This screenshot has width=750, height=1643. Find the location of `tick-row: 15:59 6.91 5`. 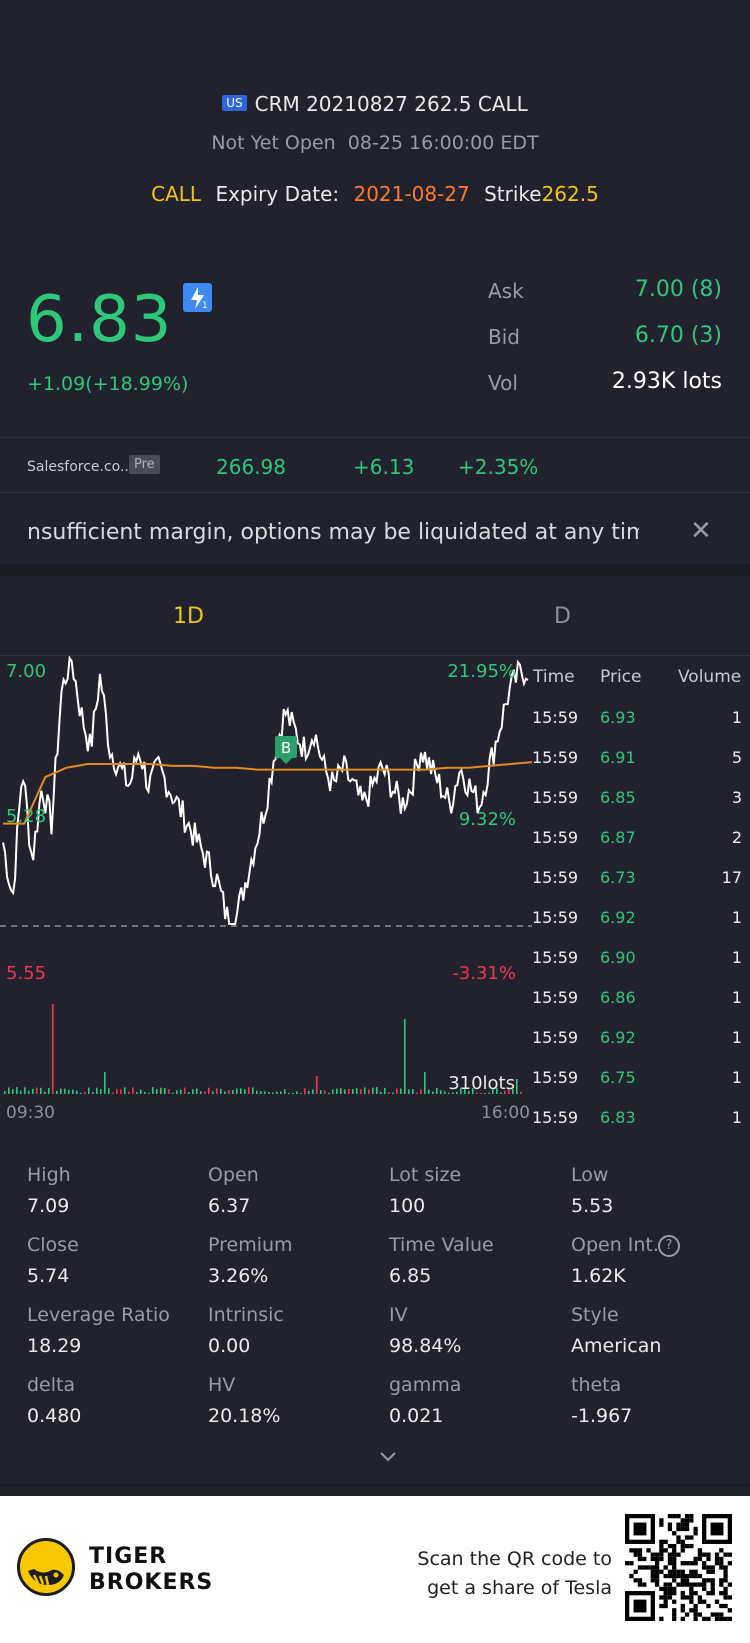

tick-row: 15:59 6.91 5 is located at coordinates (637, 768).